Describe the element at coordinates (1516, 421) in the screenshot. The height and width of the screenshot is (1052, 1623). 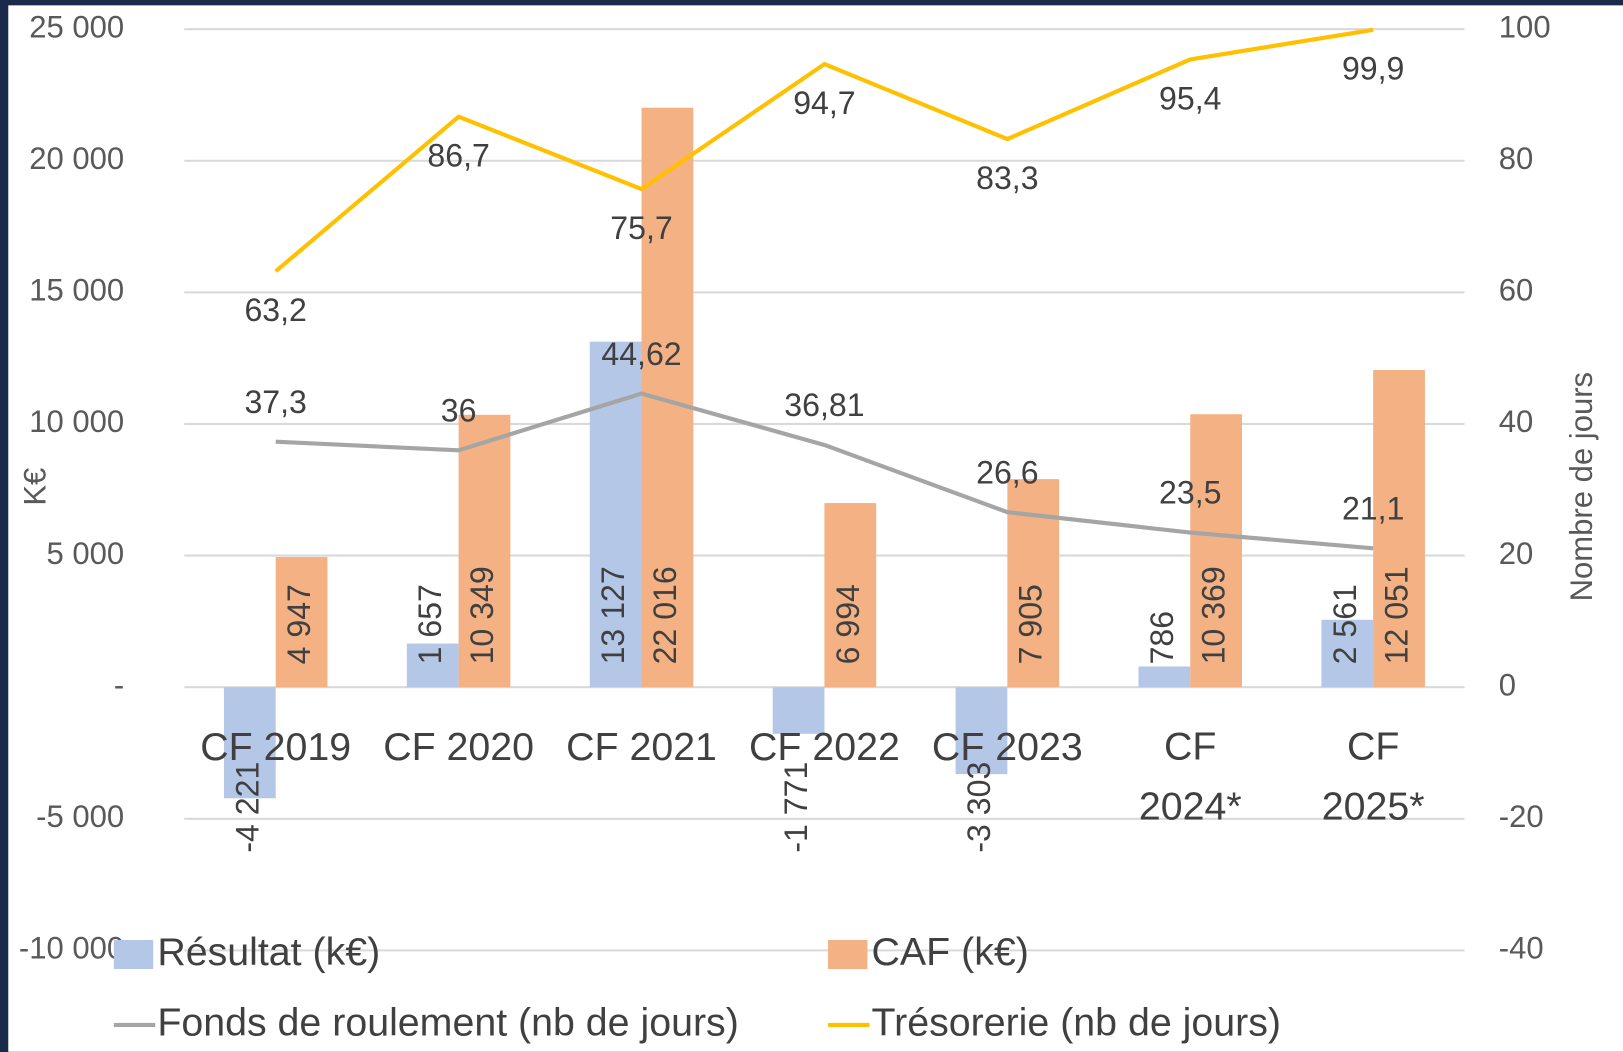
I see `y2-tick-label: 40` at that location.